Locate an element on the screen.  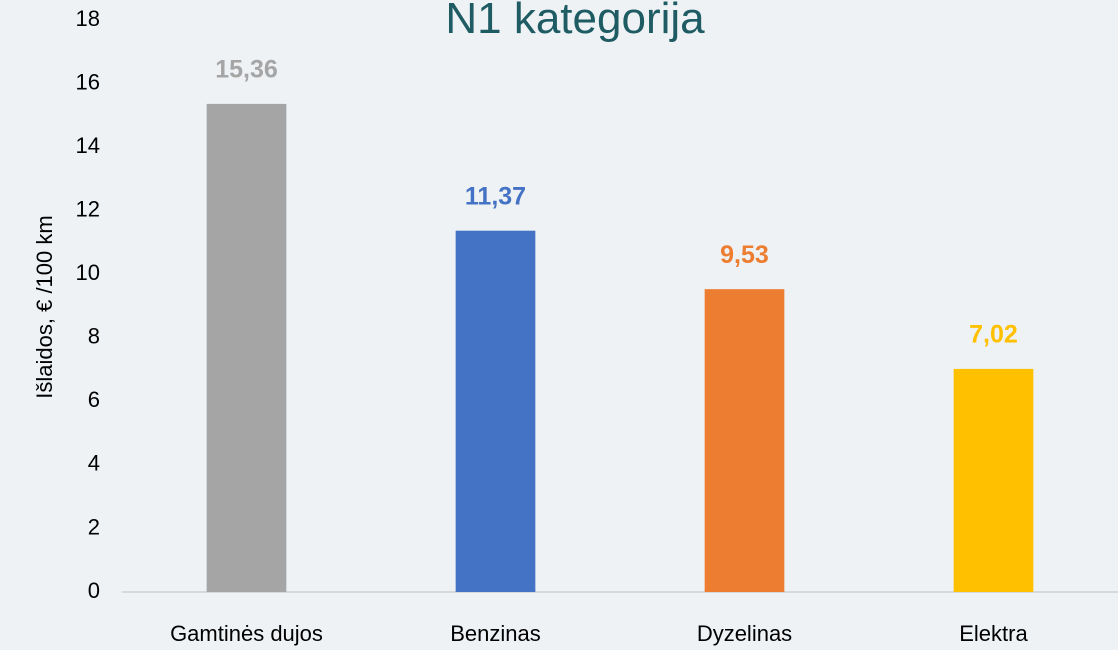
y-tick-label: 16 is located at coordinates (88, 81).